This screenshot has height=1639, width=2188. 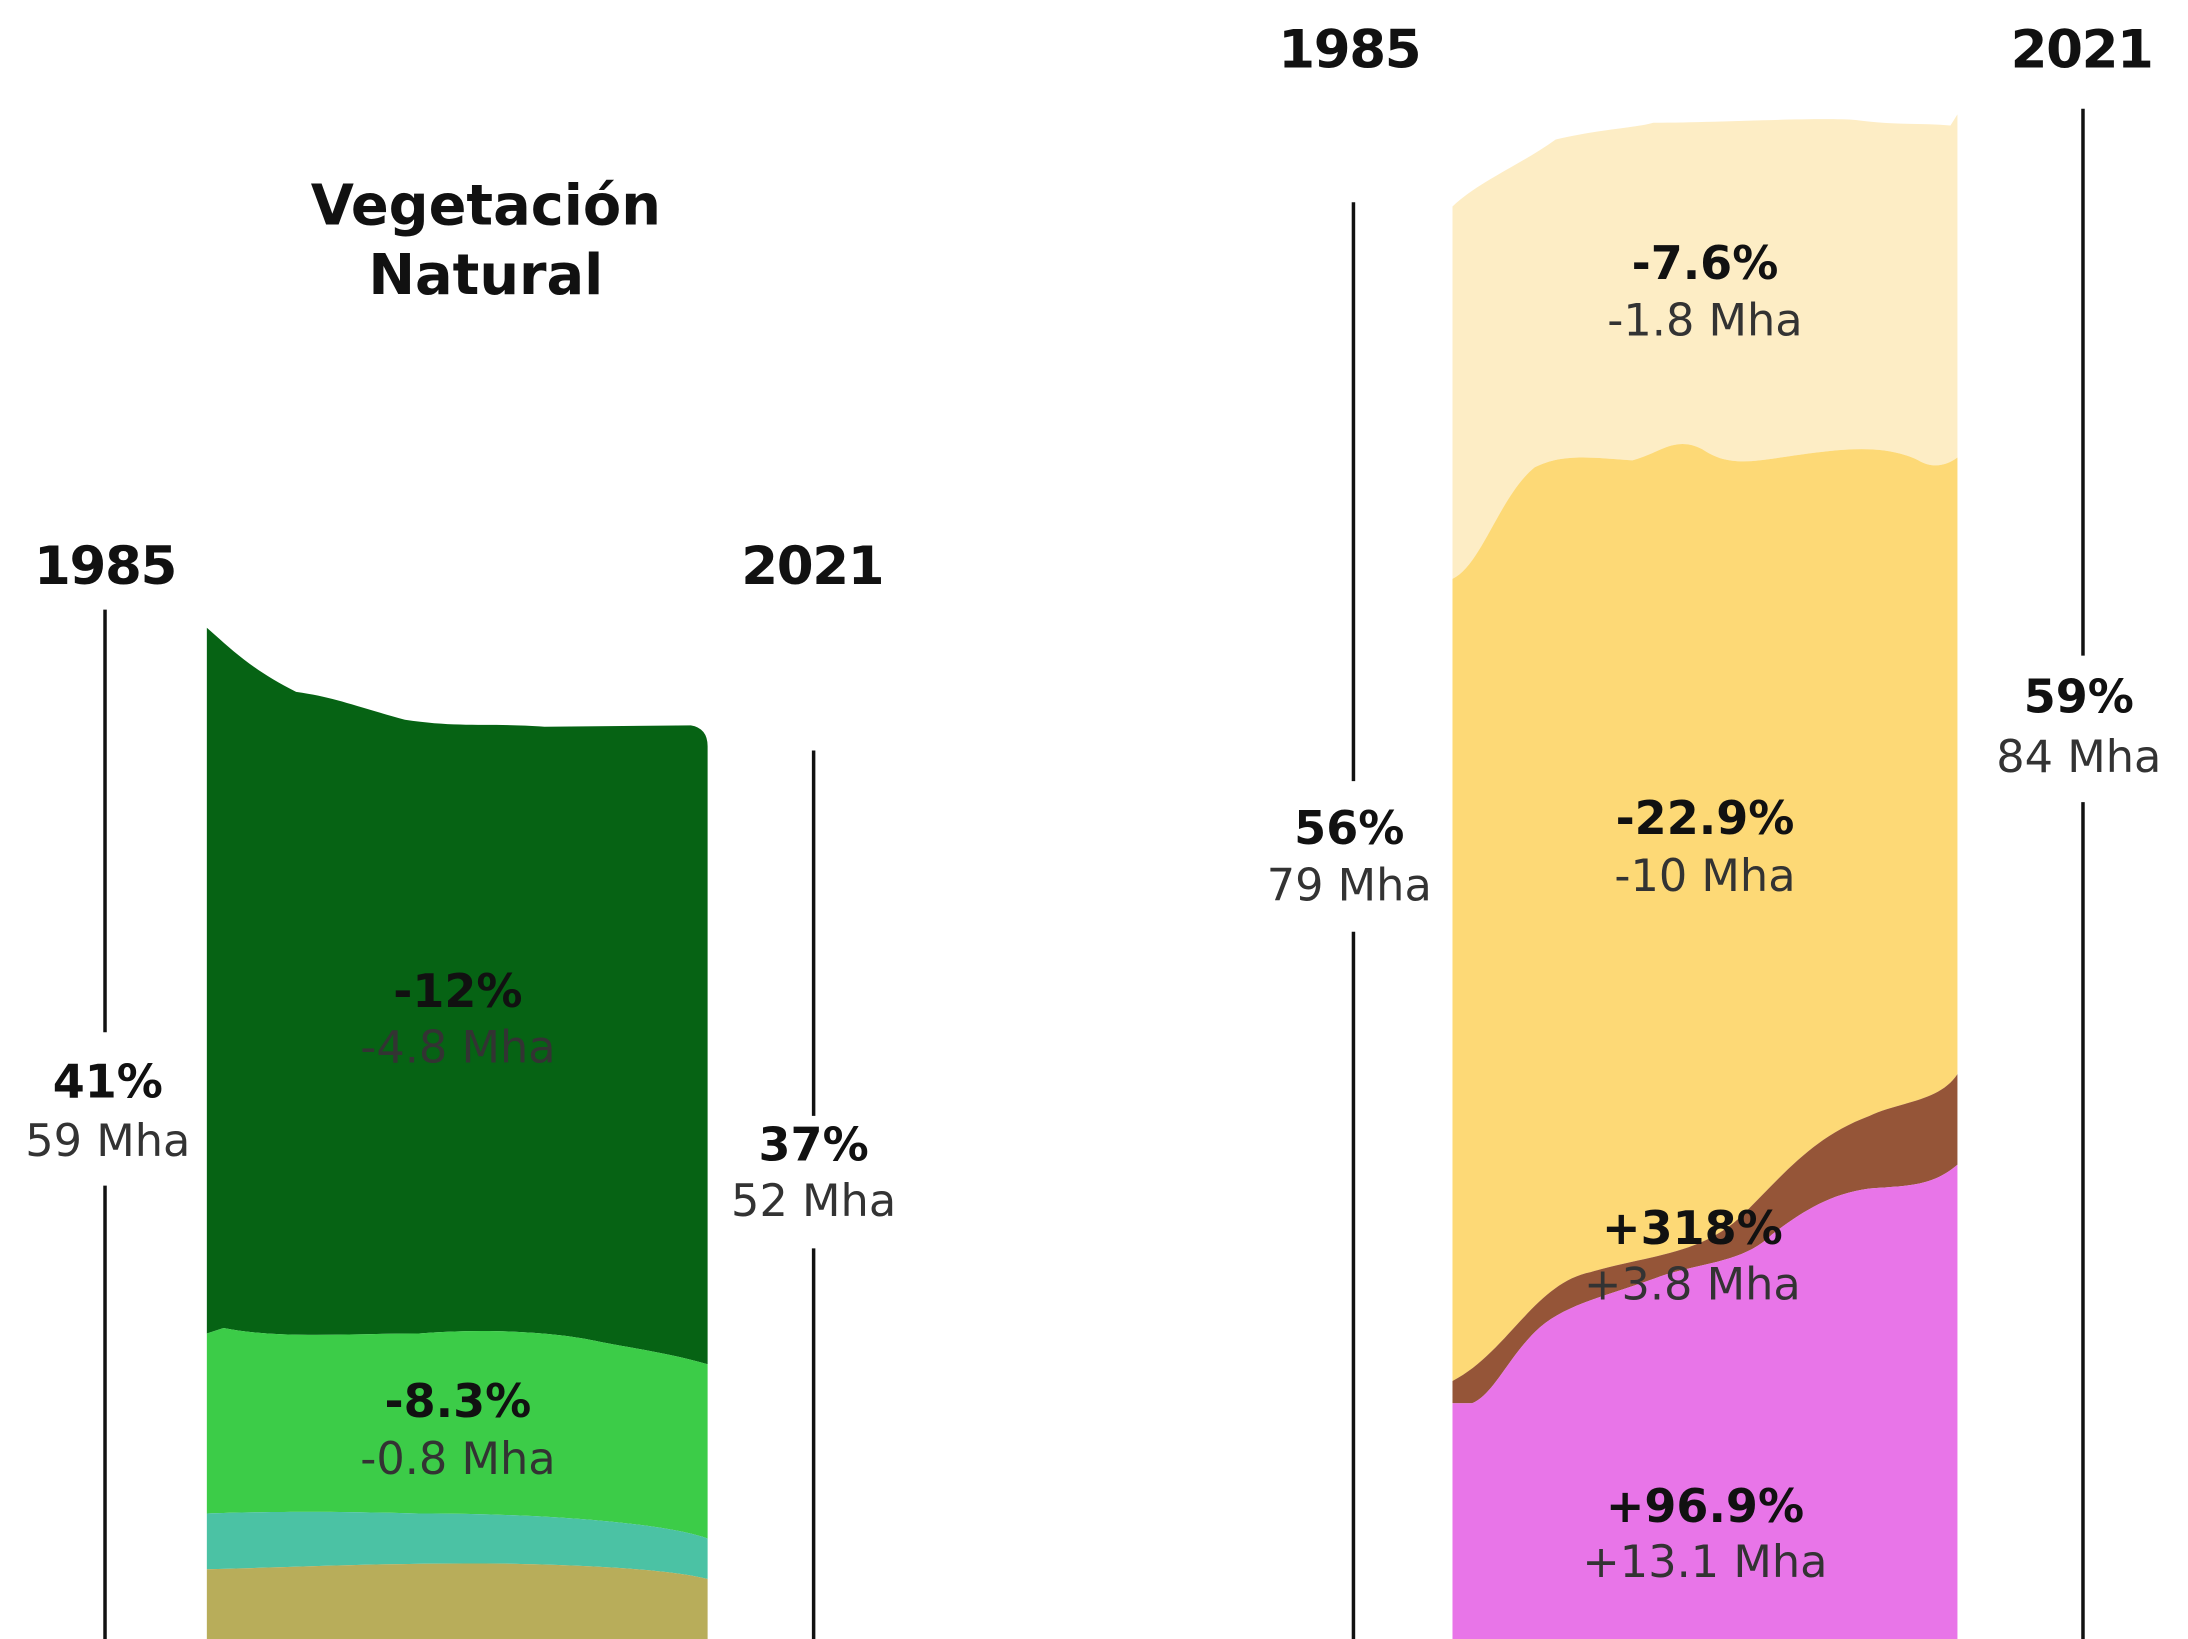 What do you see at coordinates (485, 275) in the screenshot?
I see `title: Natural` at bounding box center [485, 275].